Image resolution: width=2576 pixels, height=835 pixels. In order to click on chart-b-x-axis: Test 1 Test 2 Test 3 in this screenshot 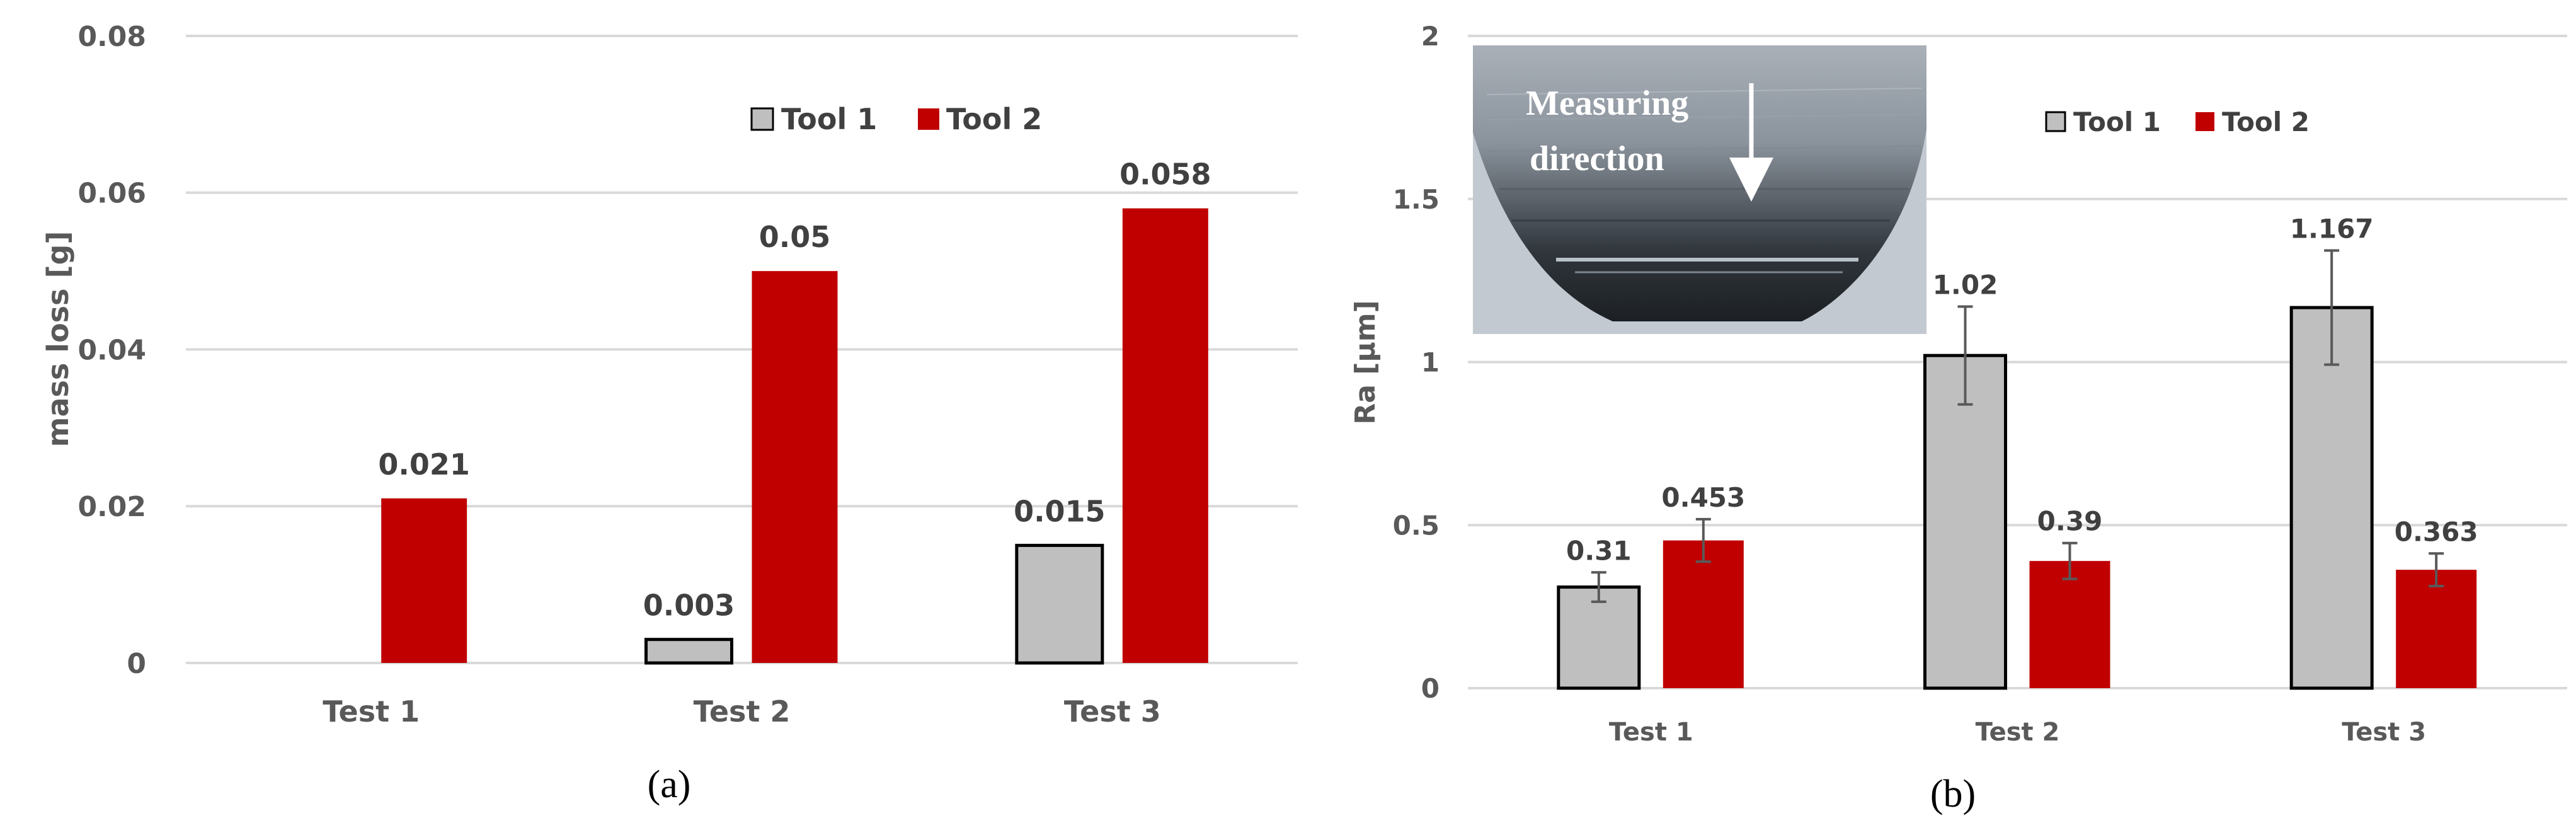, I will do `click(2017, 732)`.